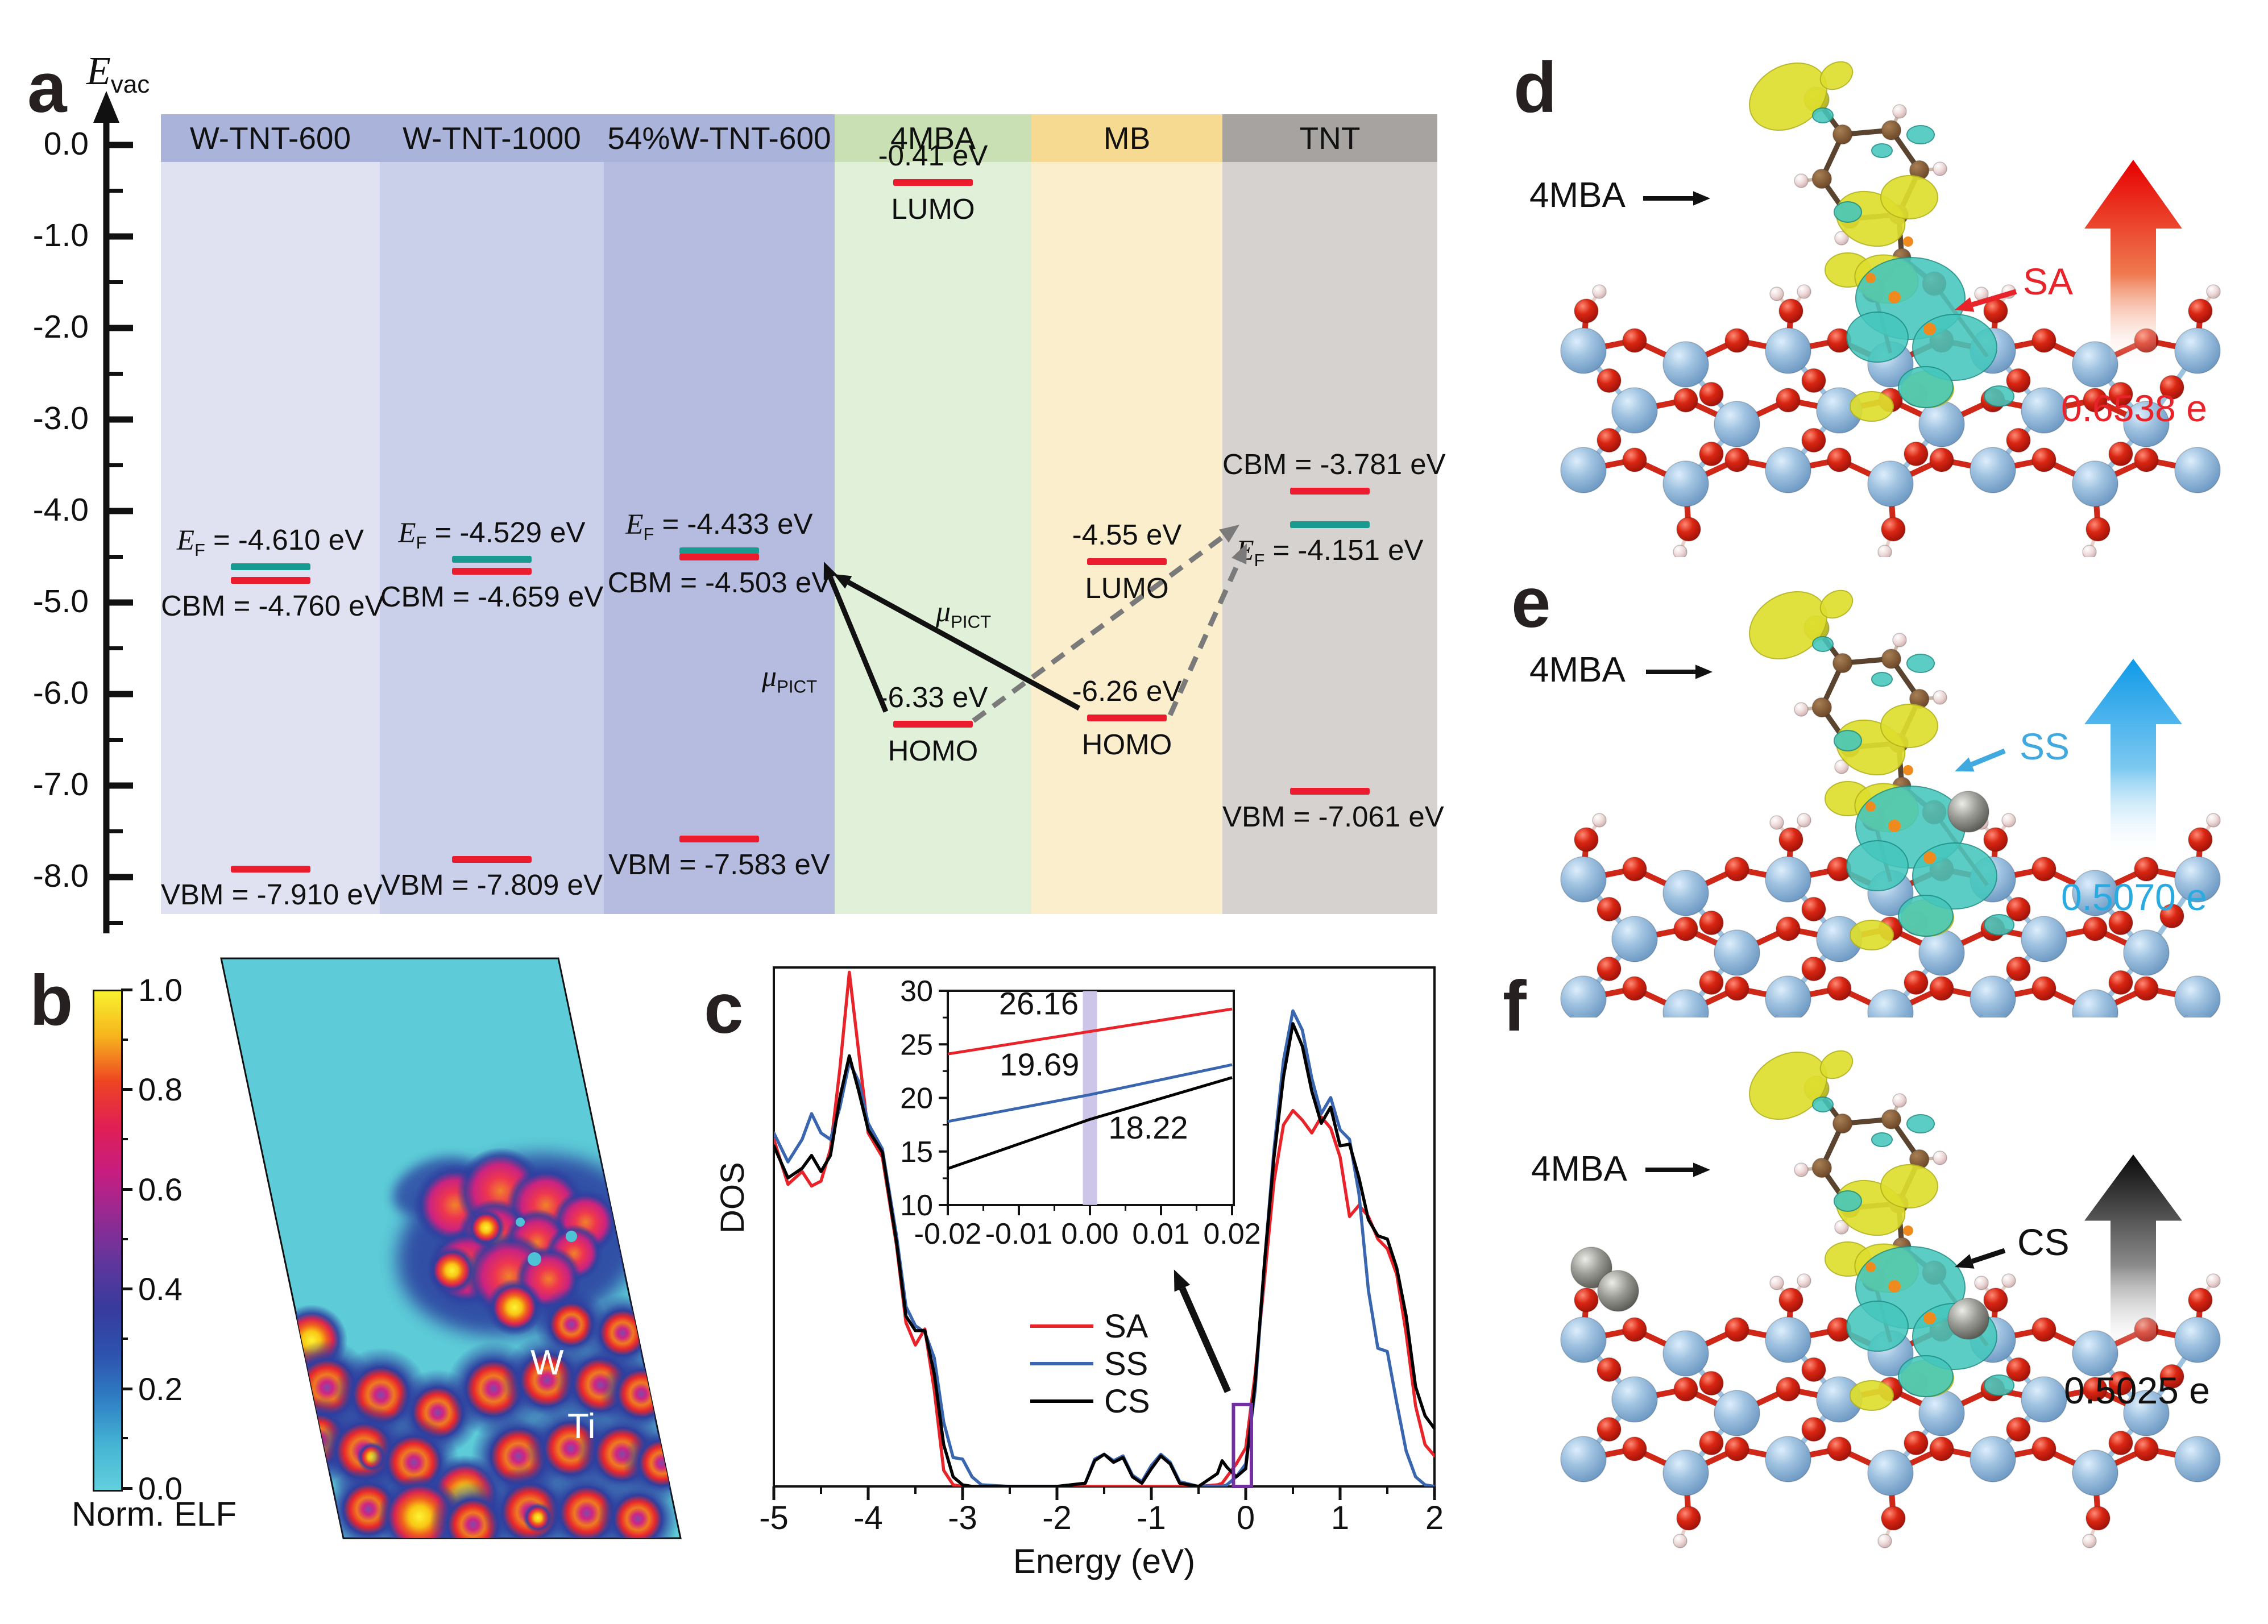 The image size is (2268, 1624). I want to click on column-header-MB: MB, so click(1126, 138).